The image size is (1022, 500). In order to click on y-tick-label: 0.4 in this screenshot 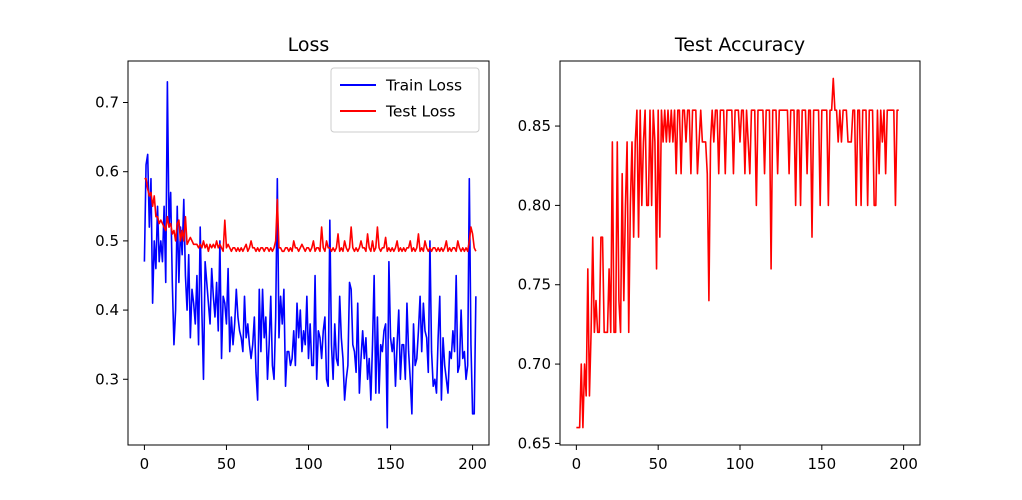, I will do `click(107, 310)`.